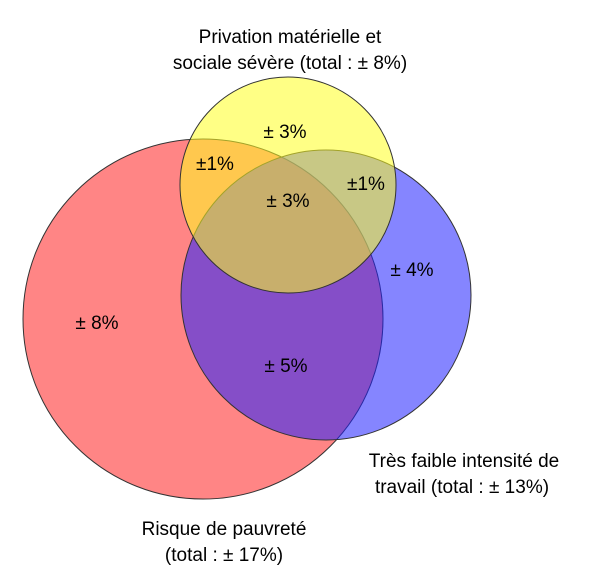 The image size is (600, 580). I want to click on deprivation-label-line1: Privation matérielle et, so click(290, 37).